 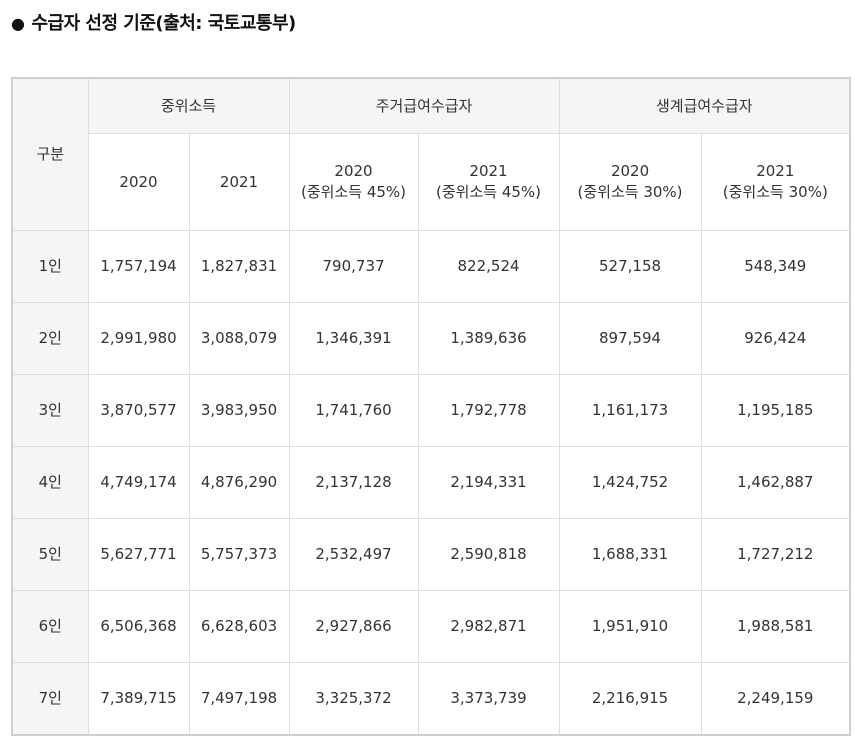 I want to click on household-size-cell: 2인, so click(x=50, y=338).